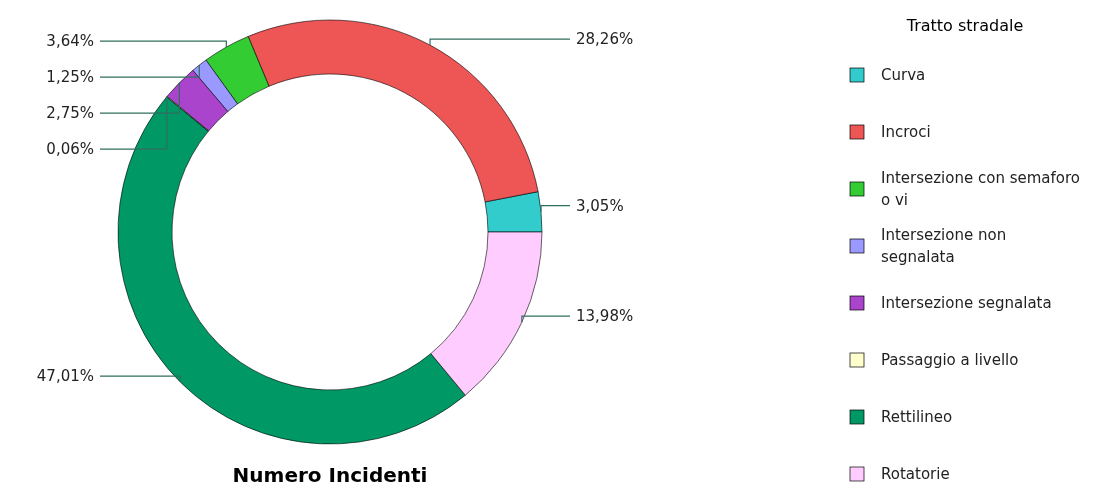 This screenshot has width=1095, height=486. What do you see at coordinates (906, 132) in the screenshot?
I see `legend-label: Incroci` at bounding box center [906, 132].